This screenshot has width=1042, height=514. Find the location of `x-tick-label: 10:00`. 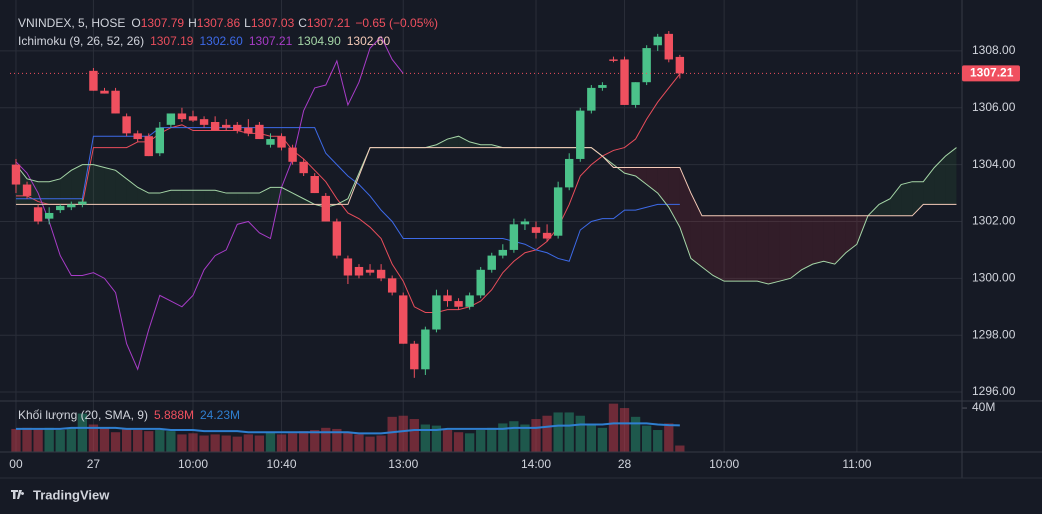

x-tick-label: 10:00 is located at coordinates (724, 464).